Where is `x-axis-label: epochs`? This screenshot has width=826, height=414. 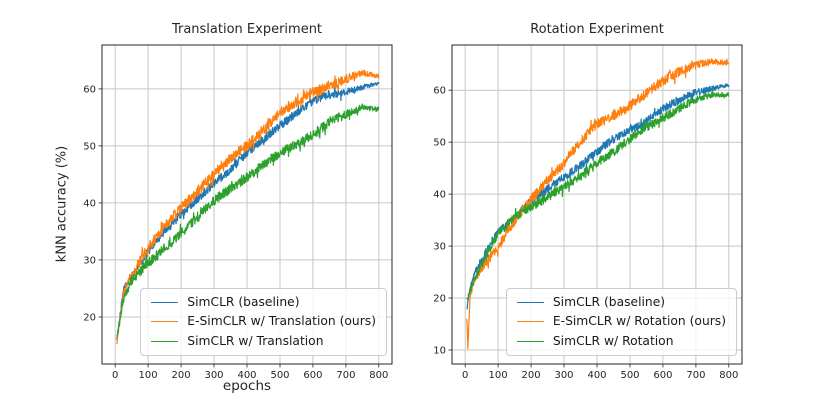
x-axis-label: epochs is located at coordinates (247, 386).